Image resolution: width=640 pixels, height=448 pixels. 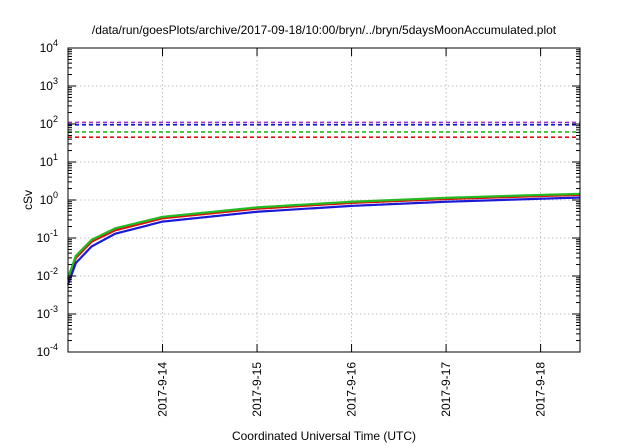 I want to click on x-axis-label: Coordinated Universal Time (UTC), so click(x=324, y=436).